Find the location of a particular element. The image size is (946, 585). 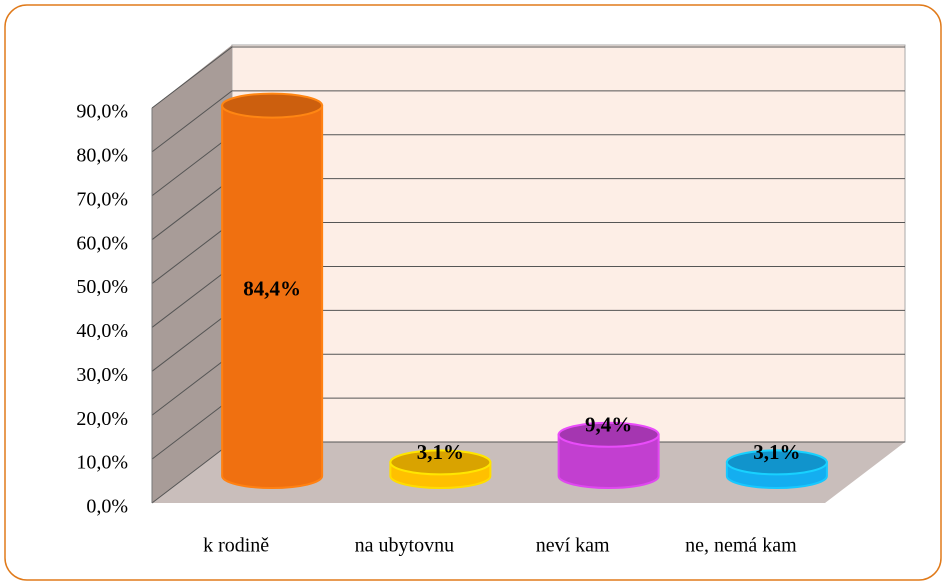

x-tick-label: k rodině is located at coordinates (236, 546).